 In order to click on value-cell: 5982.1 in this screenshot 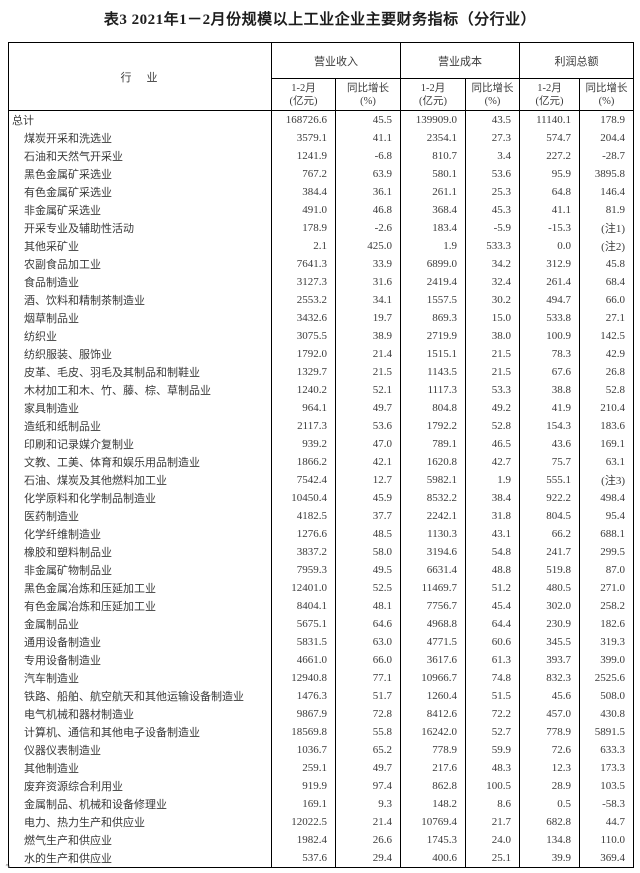, I will do `click(433, 480)`.